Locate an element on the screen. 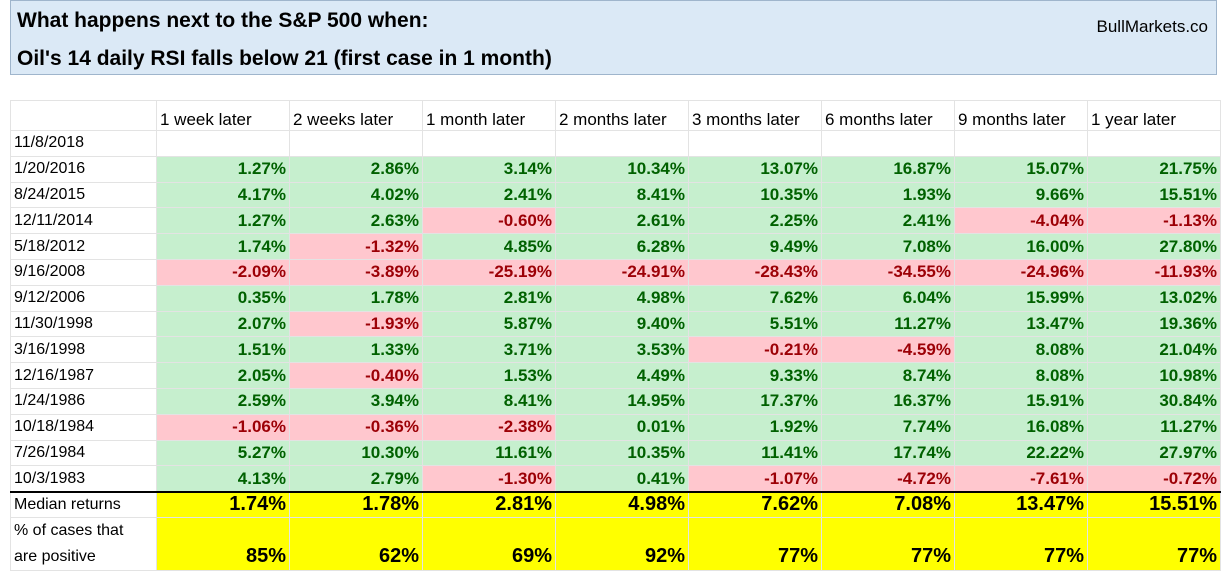 This screenshot has width=1227, height=585. return-cell: 10.35% is located at coordinates (622, 453).